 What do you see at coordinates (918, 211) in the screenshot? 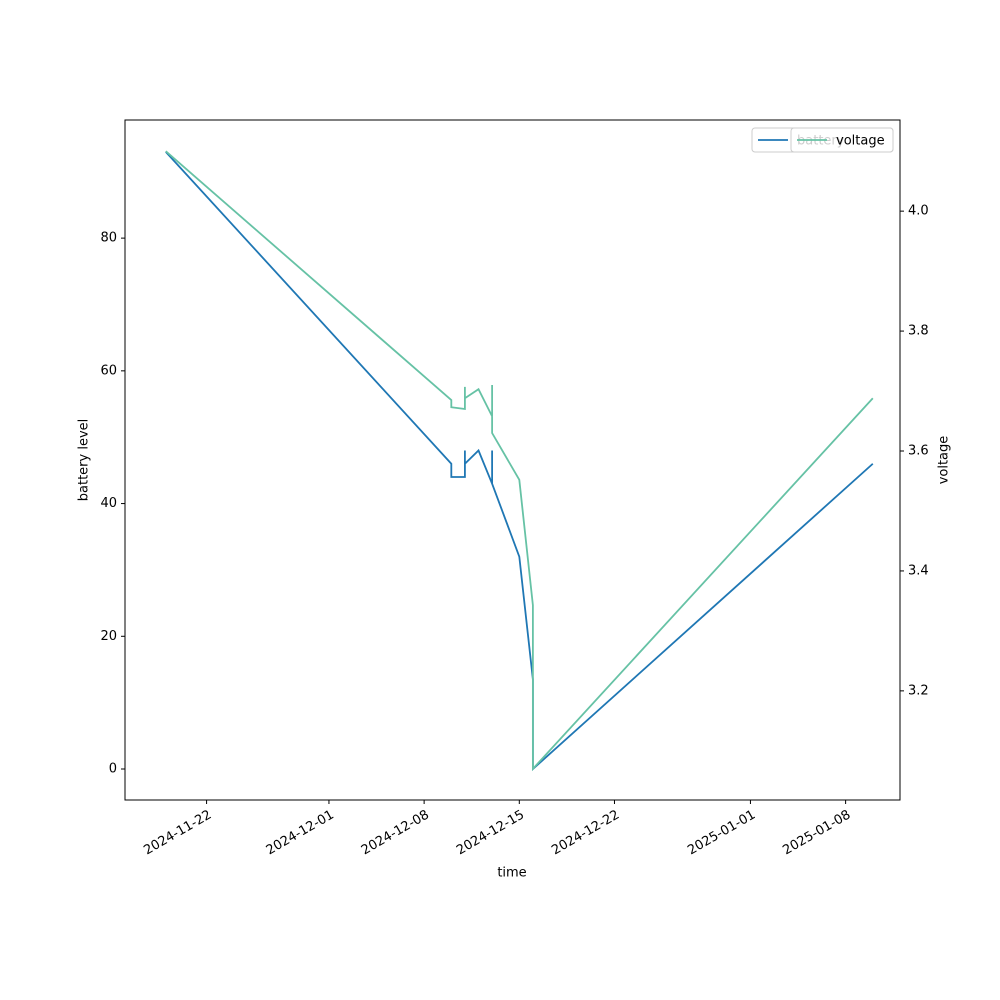
I see `y2-tick-label: 4.0` at bounding box center [918, 211].